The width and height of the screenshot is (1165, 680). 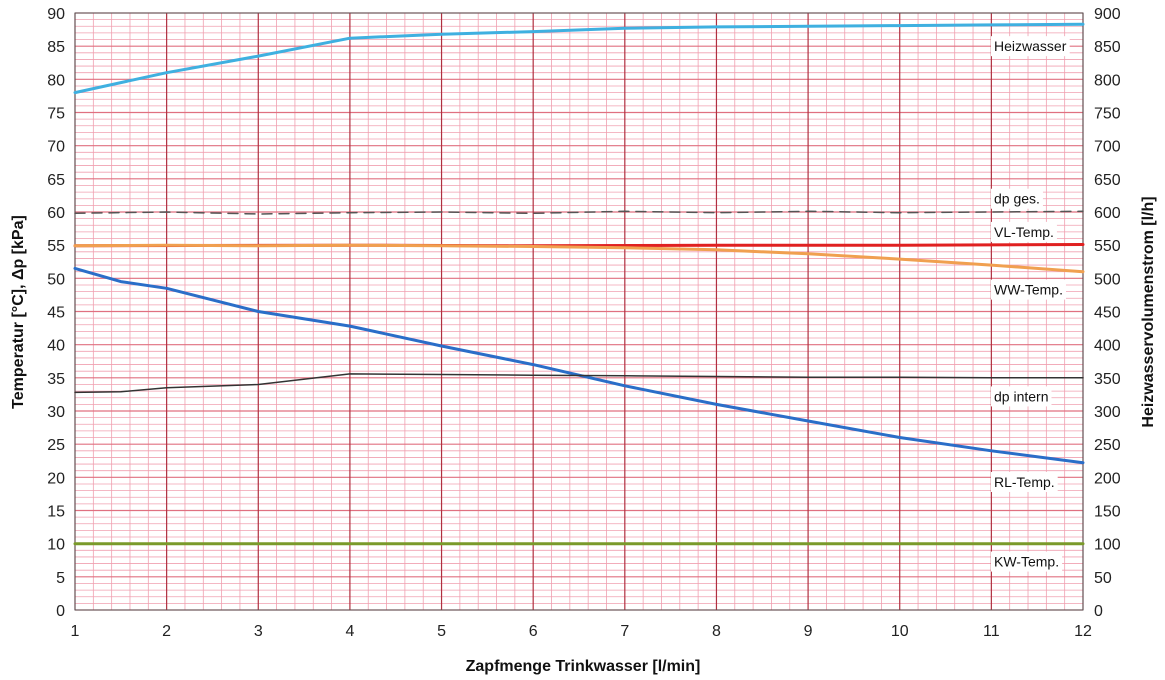 I want to click on y-tick-label: 70, so click(x=56, y=147).